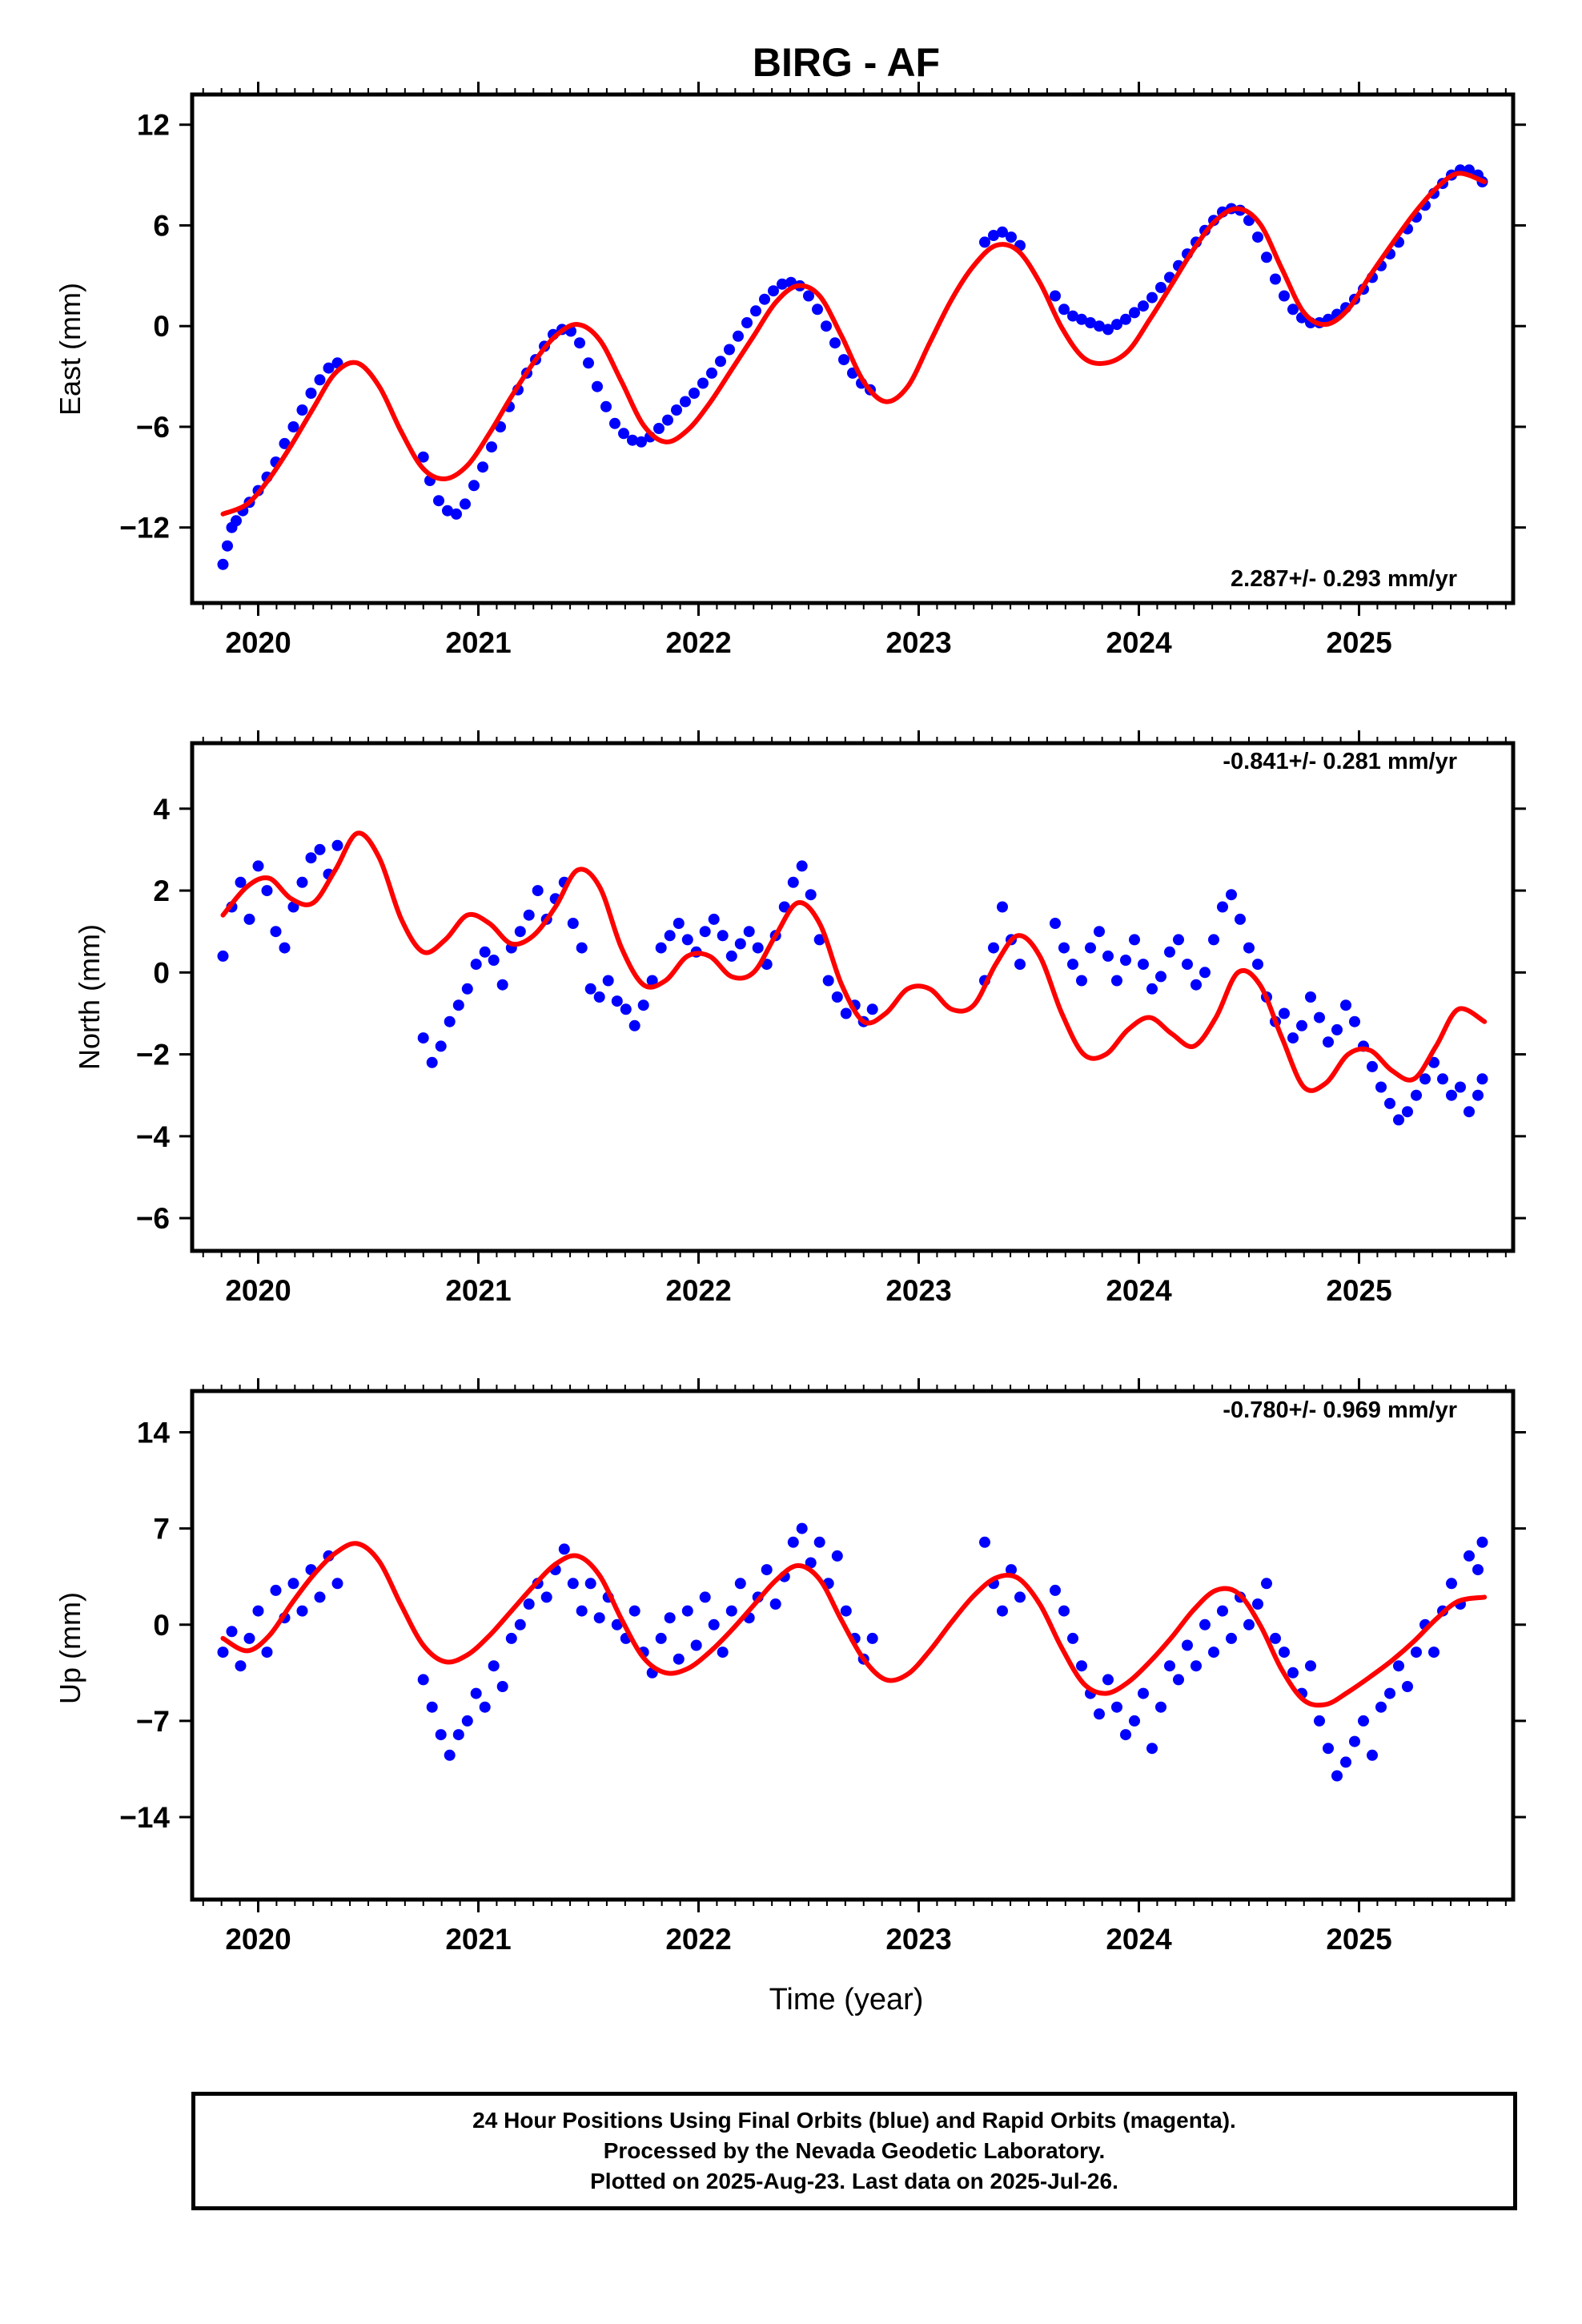 This screenshot has width=1582, height=2324. I want to click on y-tick-label: 0, so click(161, 973).